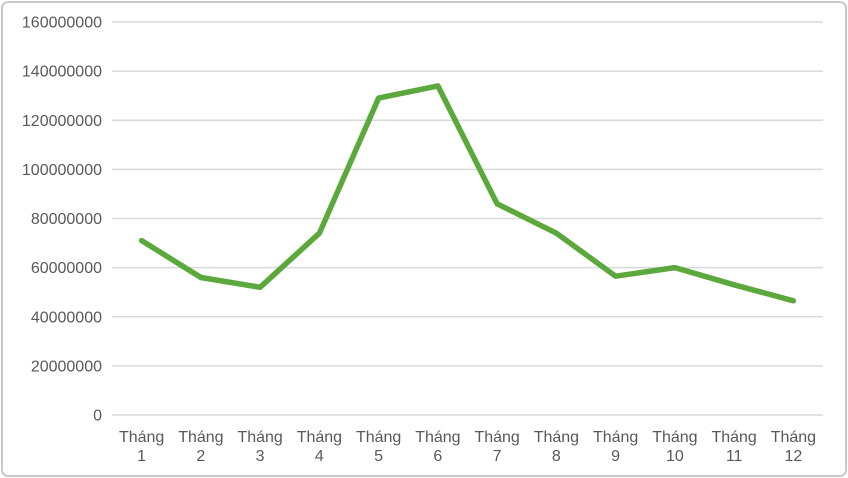 The image size is (848, 478). I want to click on y-tick-label: 140000000, so click(62, 72).